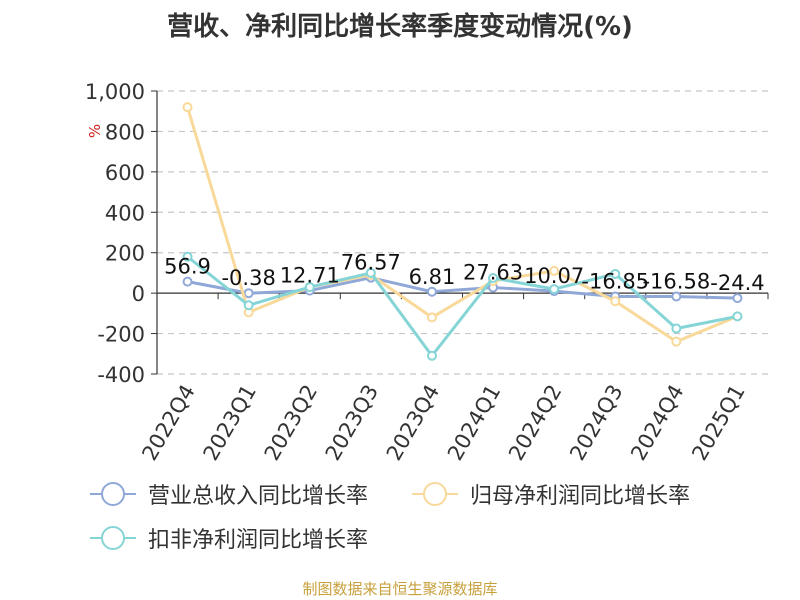  What do you see at coordinates (400, 27) in the screenshot?
I see `chart-title: 营收、净利同比增长率季度变动情况(%)` at bounding box center [400, 27].